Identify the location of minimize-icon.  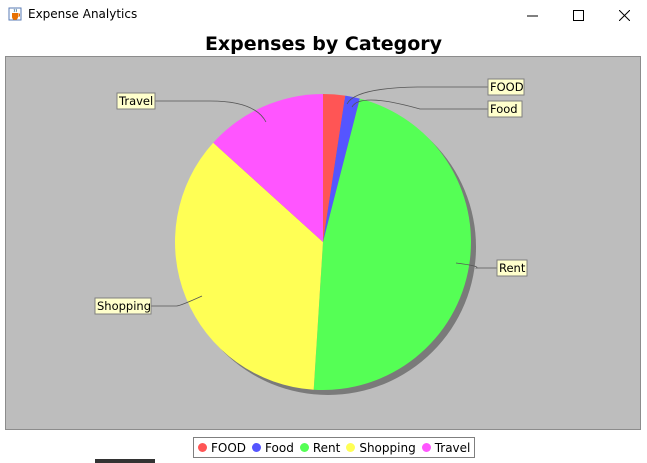
(532, 15).